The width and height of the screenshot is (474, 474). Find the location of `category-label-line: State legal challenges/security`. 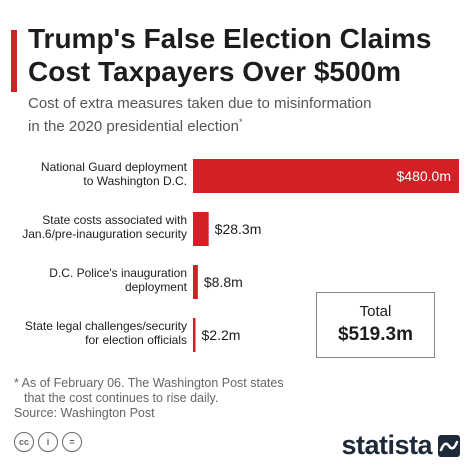

category-label-line: State legal challenges/security is located at coordinates (106, 326).